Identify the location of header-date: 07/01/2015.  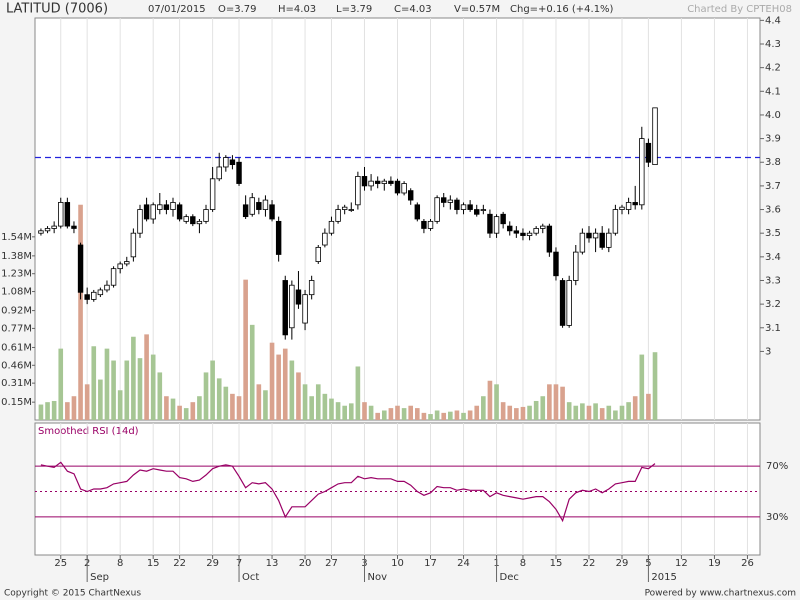
(177, 9).